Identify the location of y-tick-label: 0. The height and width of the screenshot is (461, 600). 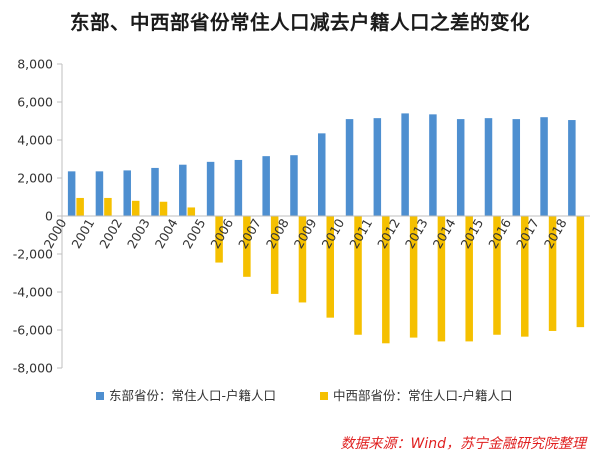
(49, 216).